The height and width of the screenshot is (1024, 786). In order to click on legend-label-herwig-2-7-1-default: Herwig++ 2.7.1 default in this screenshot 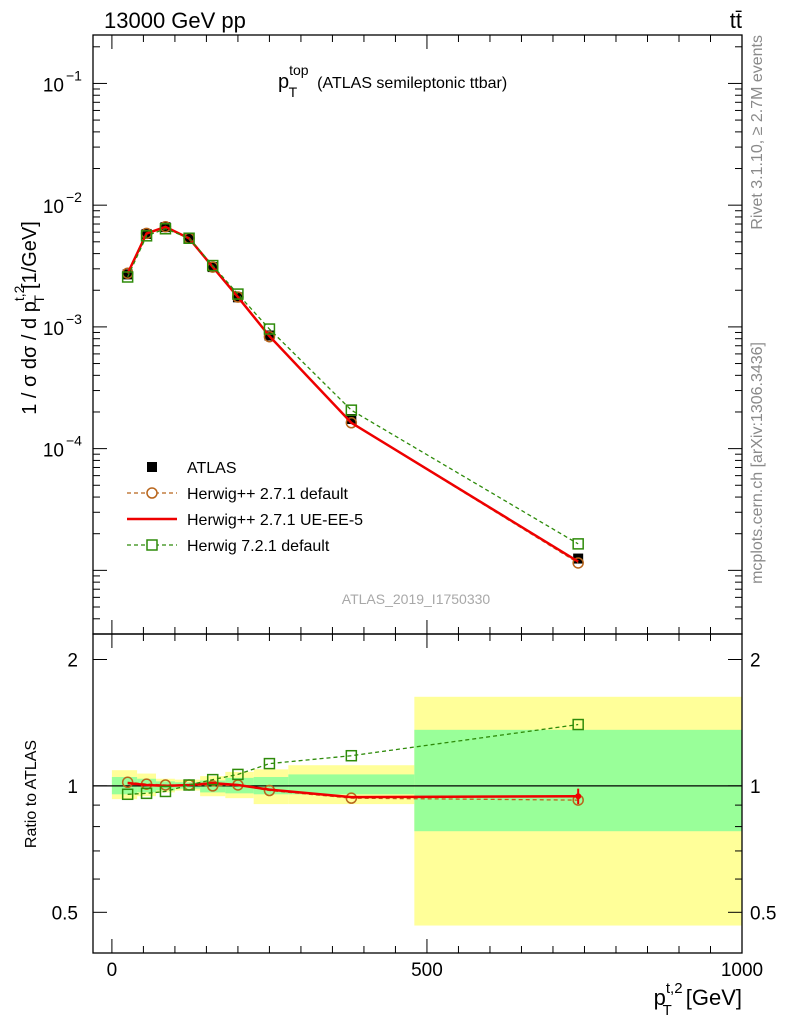, I will do `click(268, 494)`.